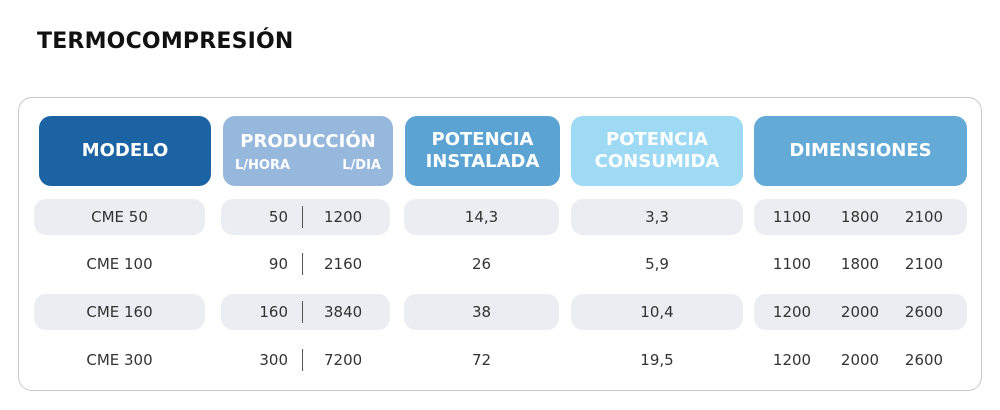 The image size is (1000, 410). Describe the element at coordinates (657, 217) in the screenshot. I see `cell-potencia-consumida: 3,3` at that location.